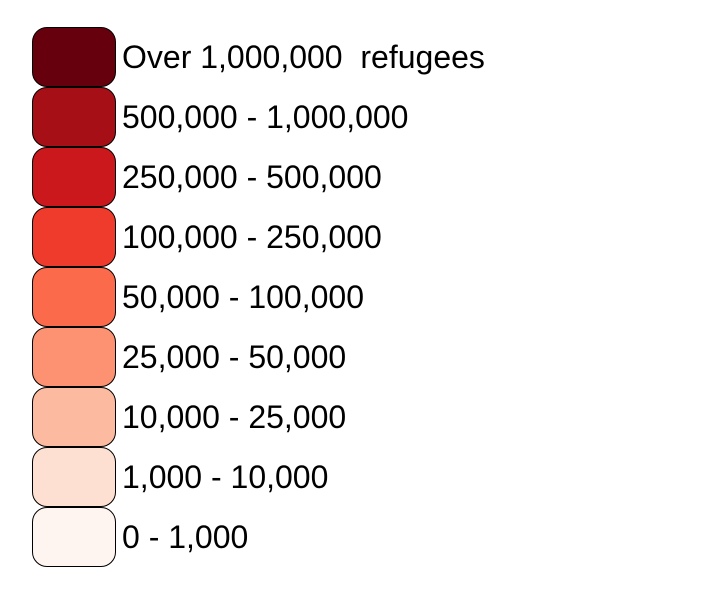  What do you see at coordinates (225, 477) in the screenshot?
I see `legend-label: 1,000 - 10,000` at bounding box center [225, 477].